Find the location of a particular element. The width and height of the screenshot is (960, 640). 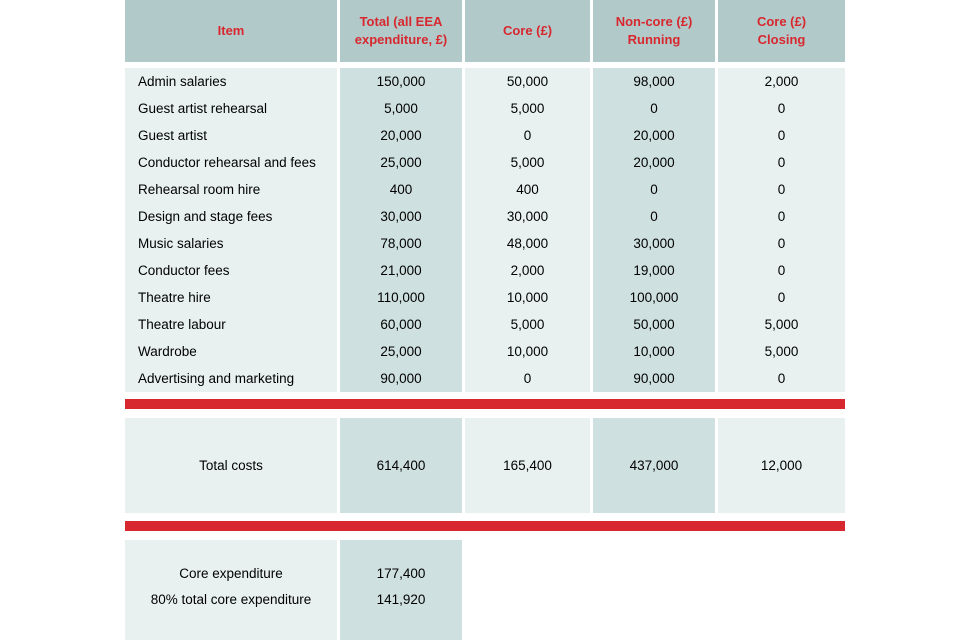

row-value-cell: 150,000 is located at coordinates (401, 81).